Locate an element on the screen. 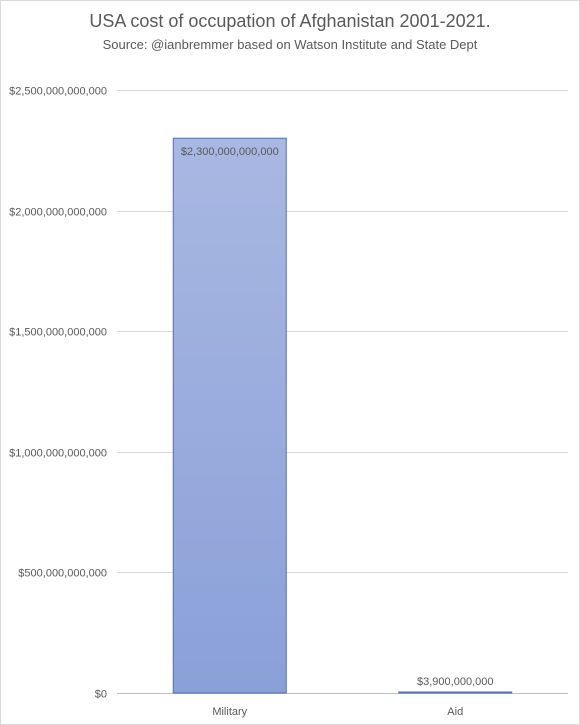 Image resolution: width=580 pixels, height=725 pixels. y-tick-label: $2,500,000,000,000 is located at coordinates (58, 92).